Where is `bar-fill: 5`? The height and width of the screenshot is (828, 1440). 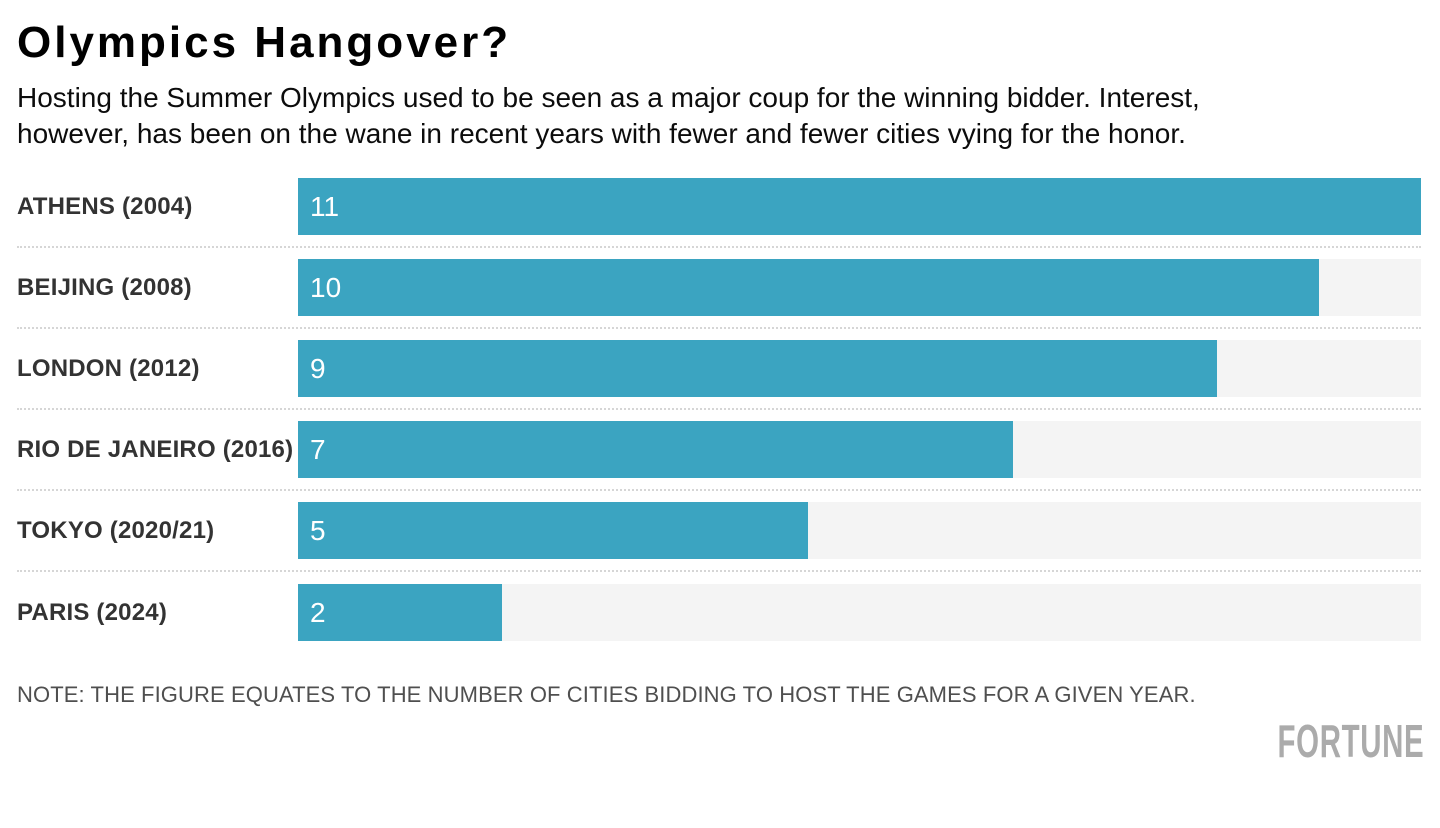
bar-fill: 5 is located at coordinates (553, 530).